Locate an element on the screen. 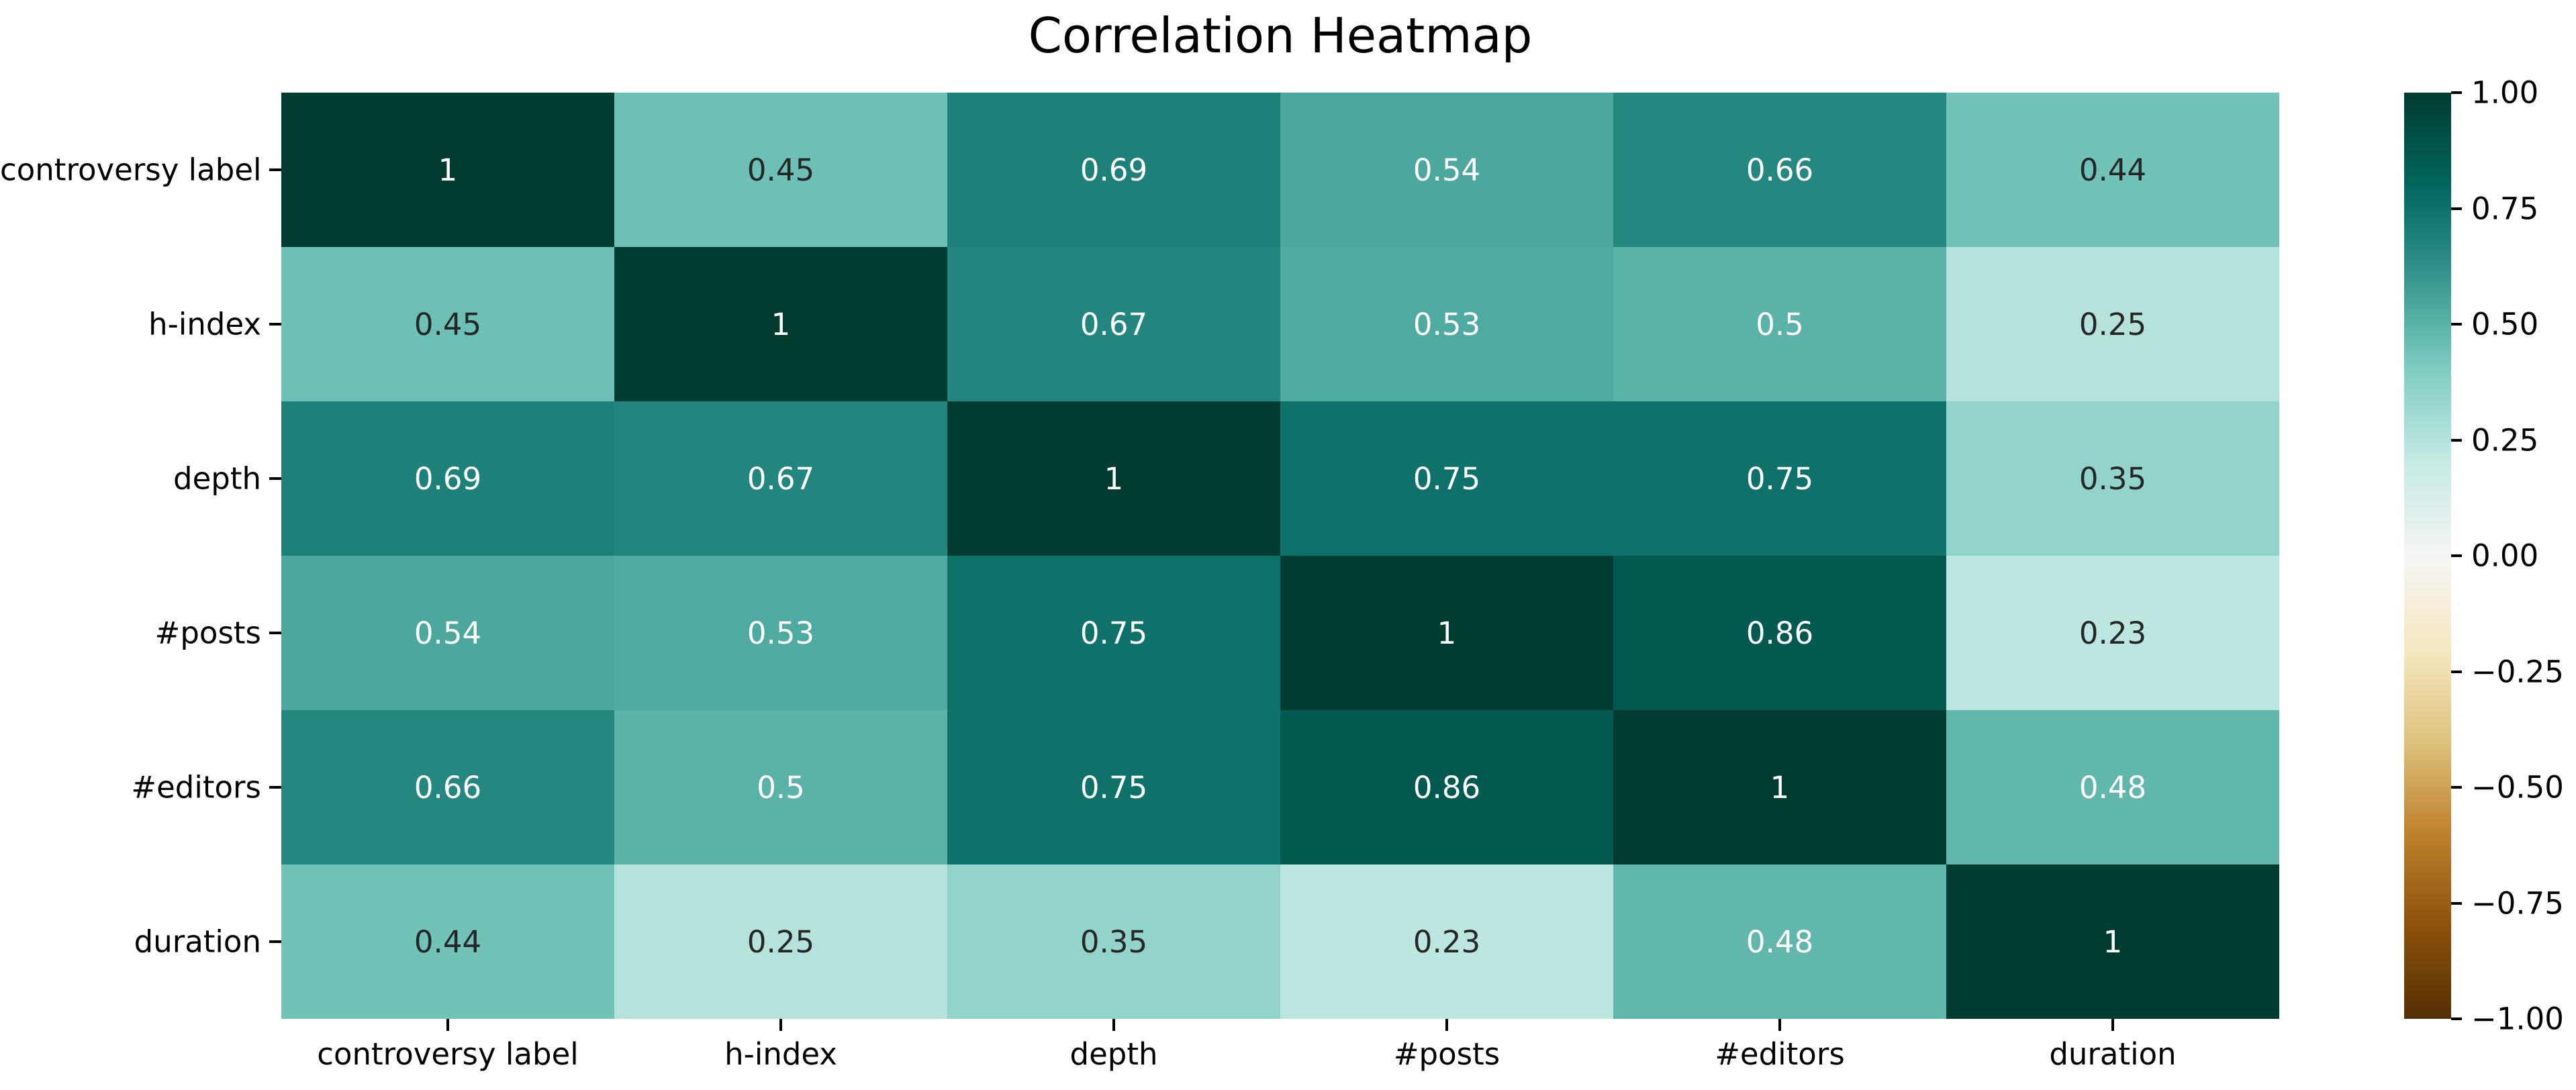 The image size is (2576, 1090). cell-value: 0.35 is located at coordinates (2113, 478).